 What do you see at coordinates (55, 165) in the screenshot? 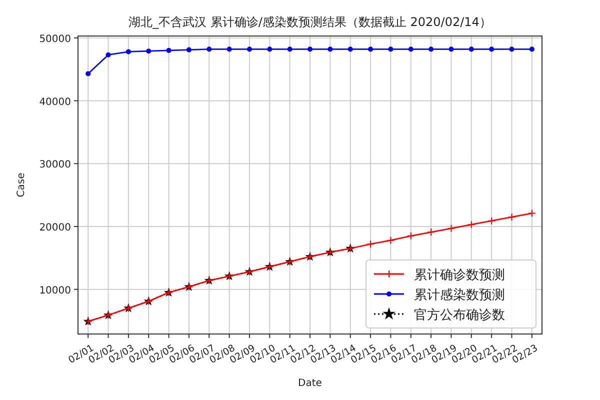
I see `y-tick-label: 30000` at bounding box center [55, 165].